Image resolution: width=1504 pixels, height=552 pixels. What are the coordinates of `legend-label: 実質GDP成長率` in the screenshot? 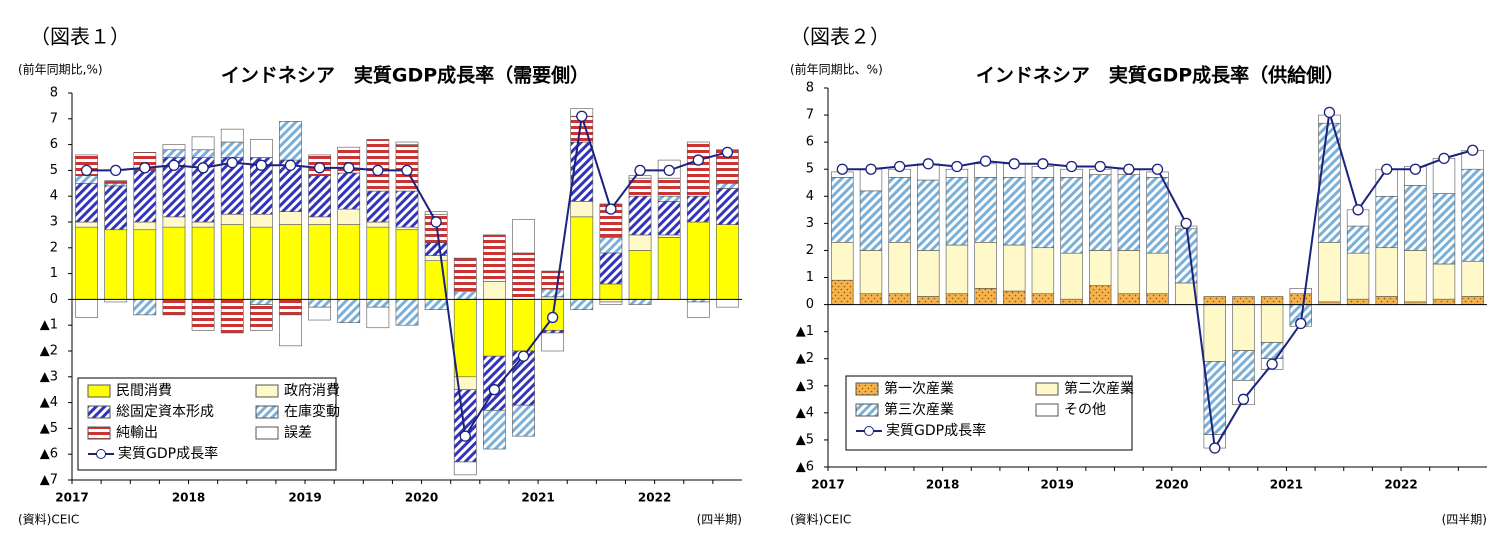 It's located at (936, 430).